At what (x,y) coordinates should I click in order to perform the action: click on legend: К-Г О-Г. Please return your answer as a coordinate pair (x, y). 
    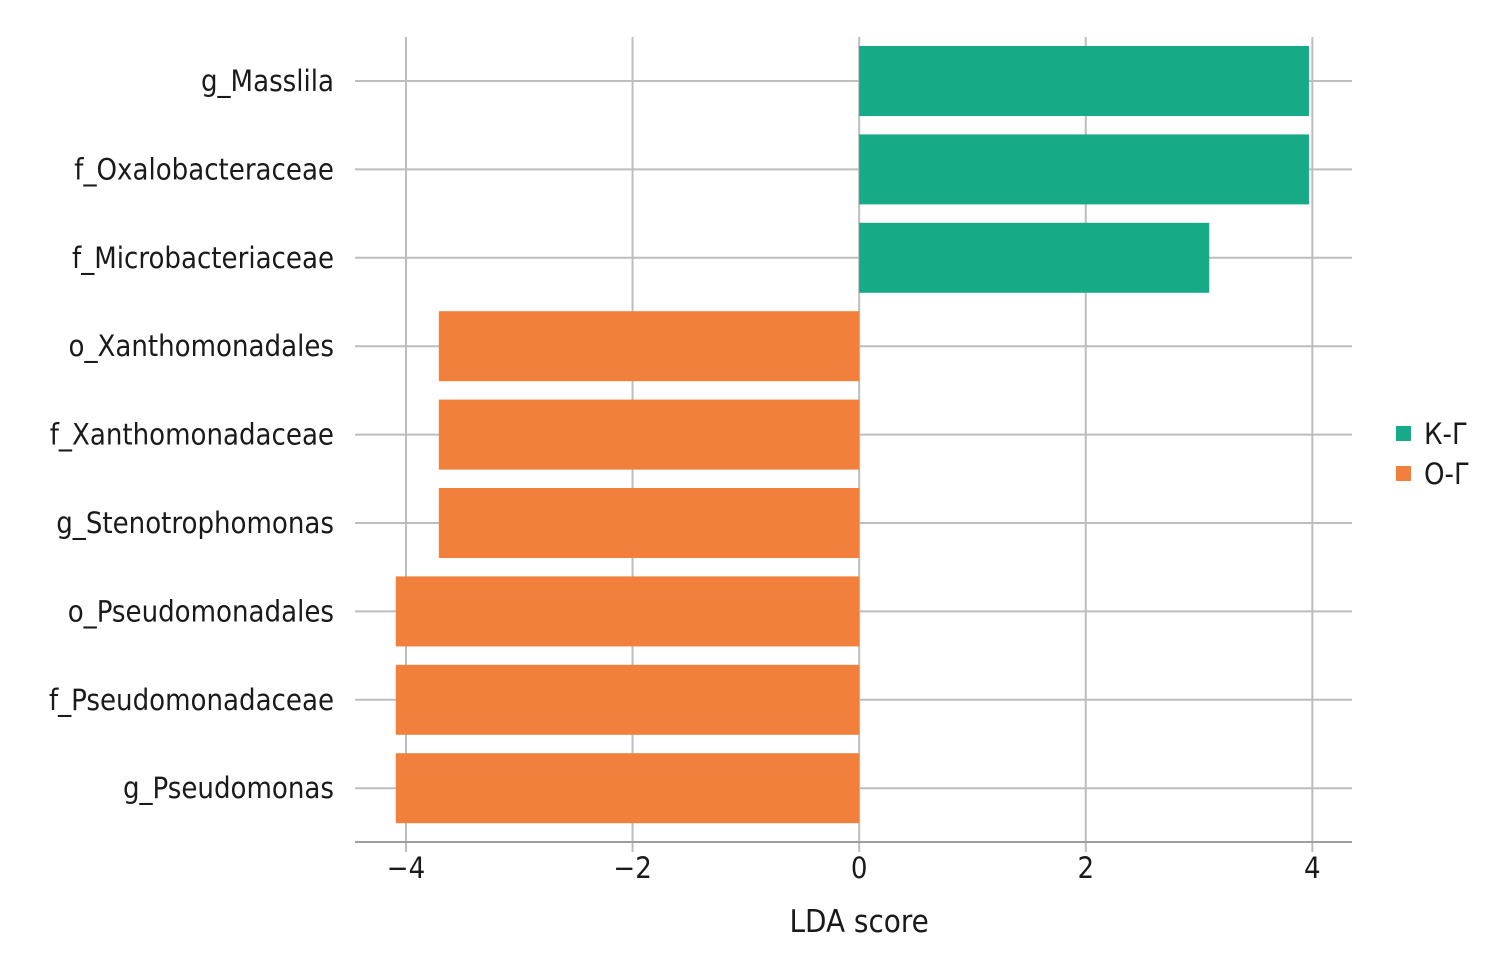
    Looking at the image, I should click on (1433, 454).